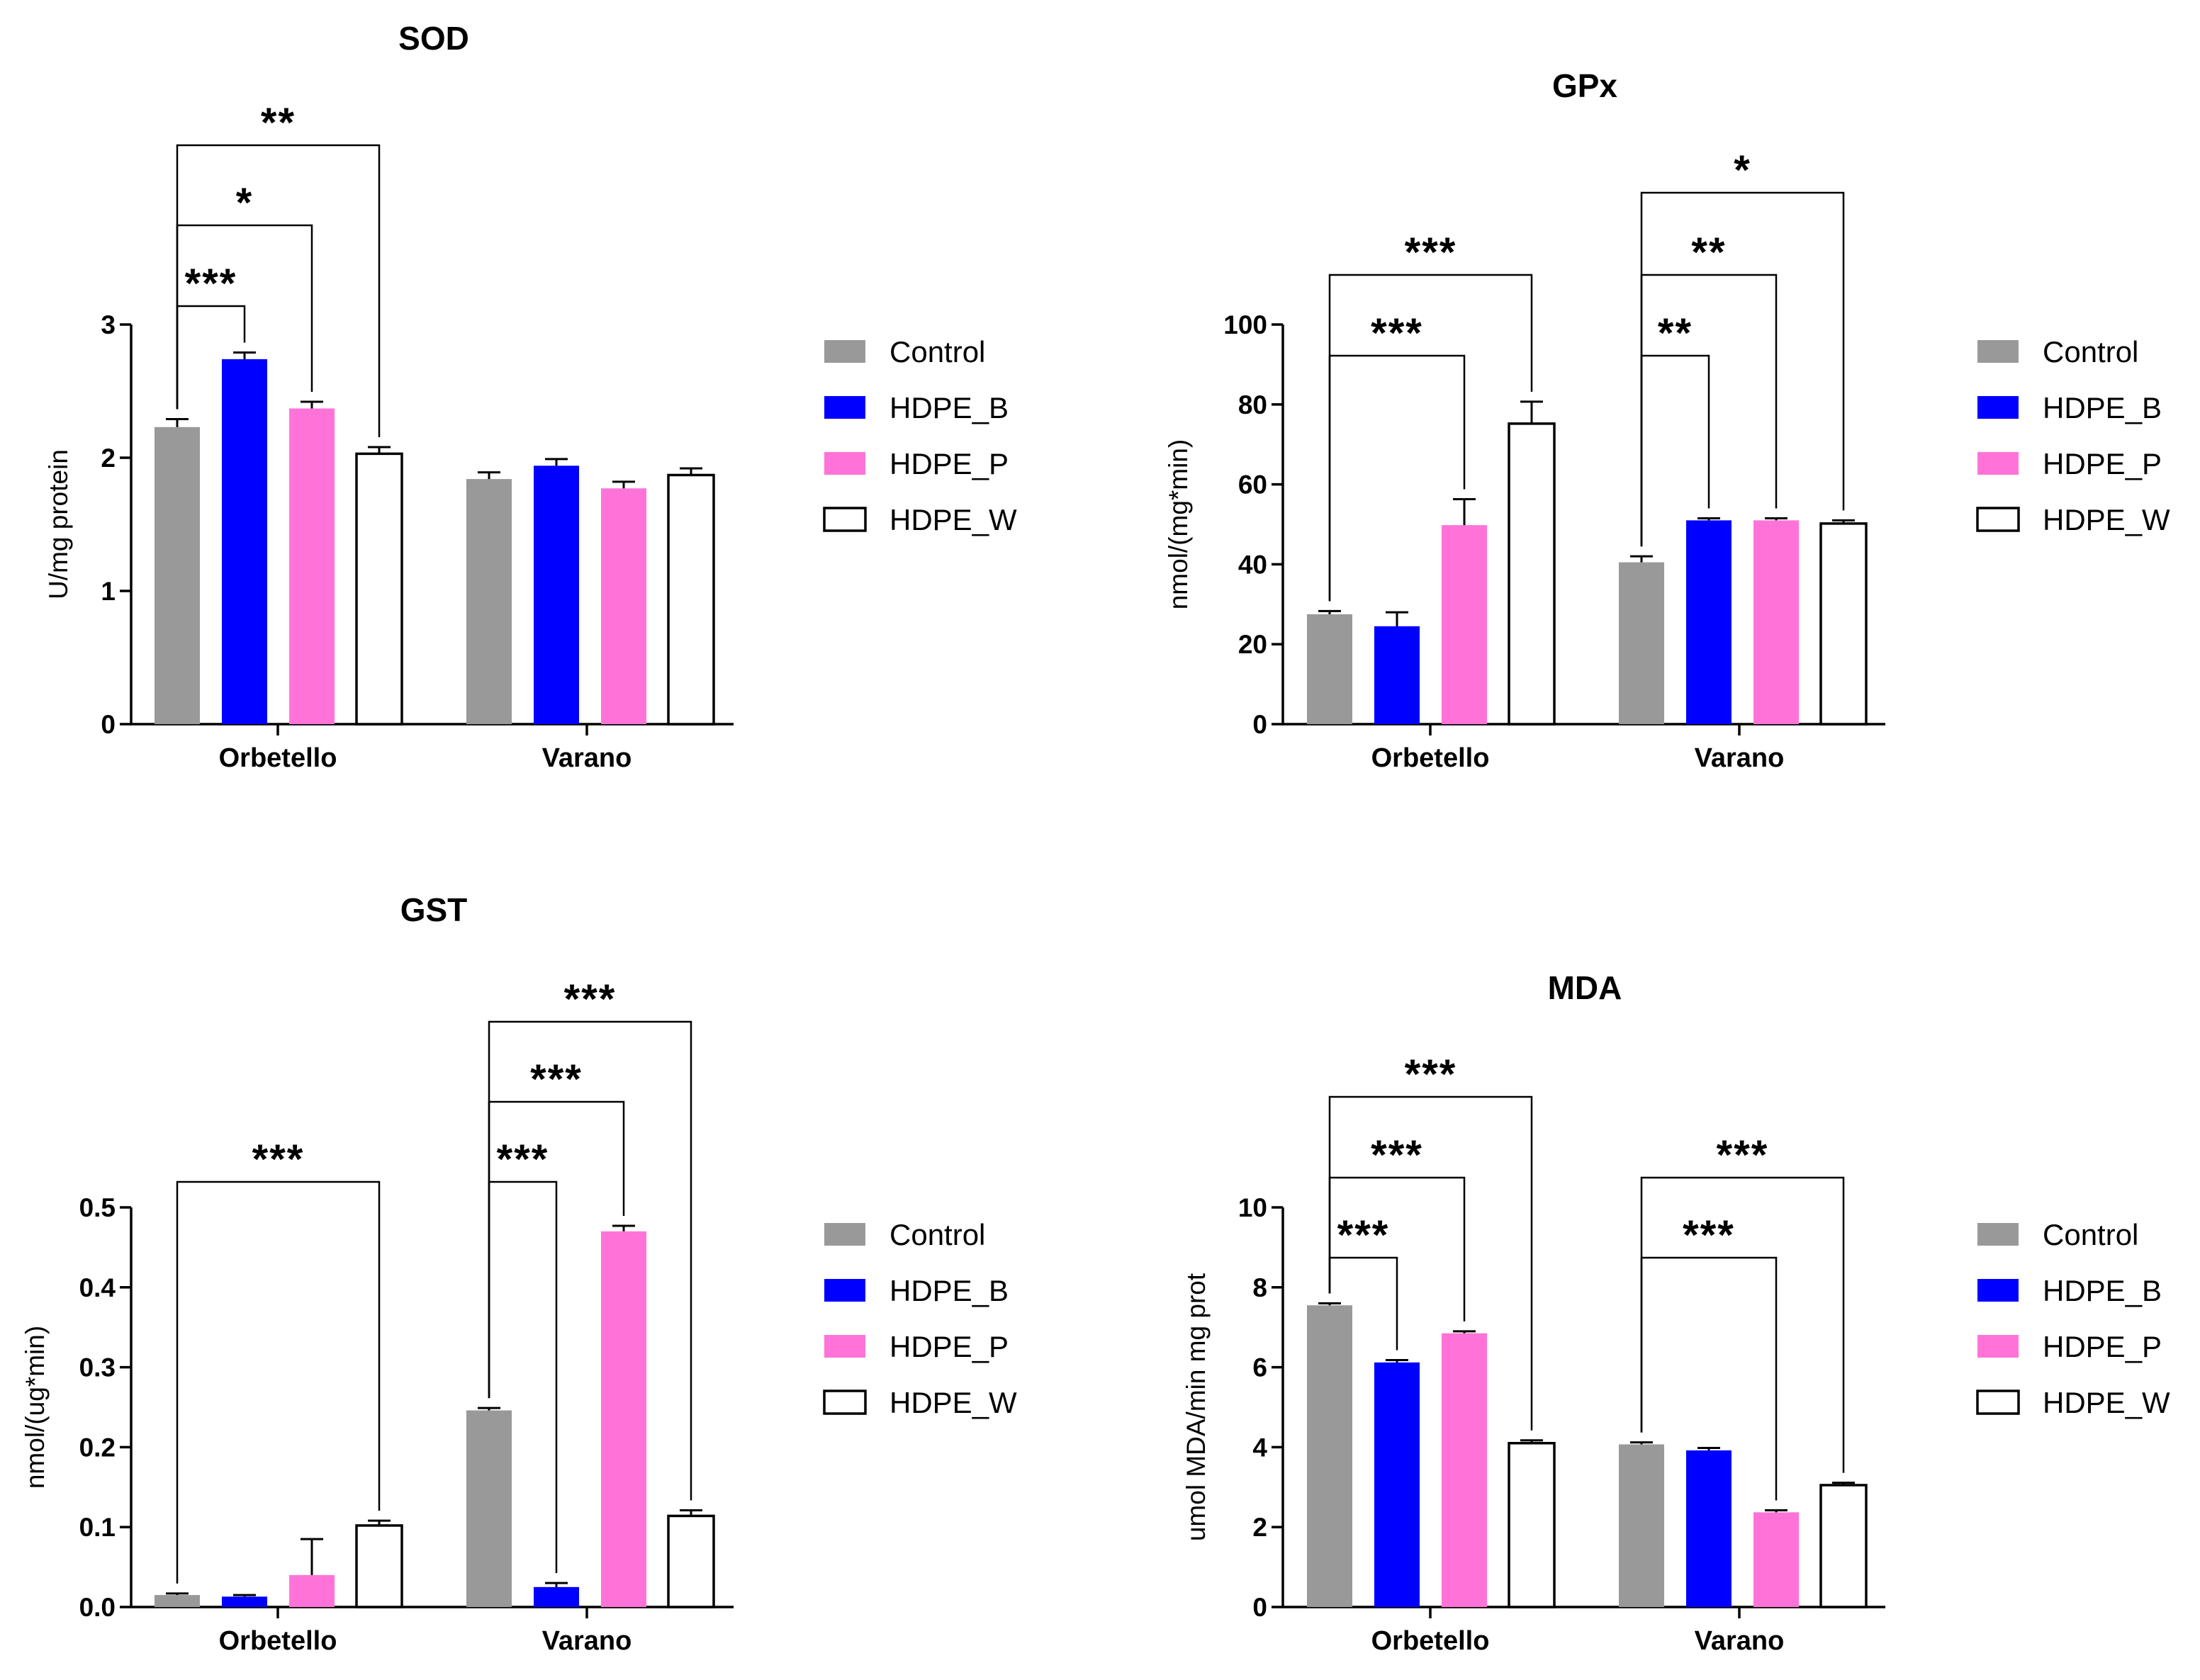  What do you see at coordinates (1584, 86) in the screenshot?
I see `chart-title: GPx` at bounding box center [1584, 86].